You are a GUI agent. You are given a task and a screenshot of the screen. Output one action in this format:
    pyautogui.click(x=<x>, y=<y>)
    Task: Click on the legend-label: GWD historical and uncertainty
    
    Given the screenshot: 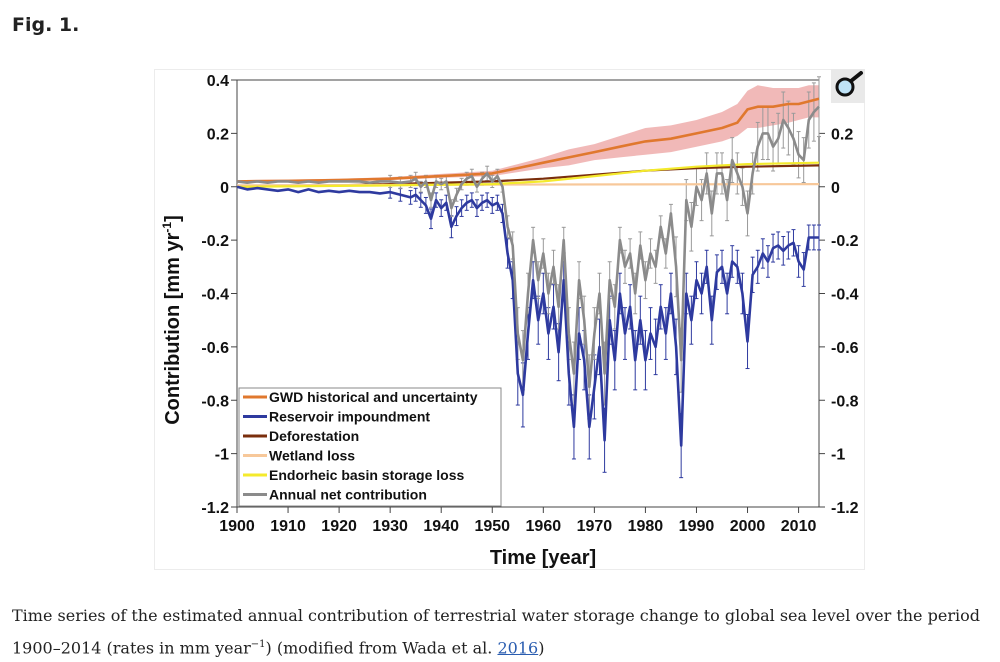 What is the action you would take?
    pyautogui.click(x=373, y=397)
    